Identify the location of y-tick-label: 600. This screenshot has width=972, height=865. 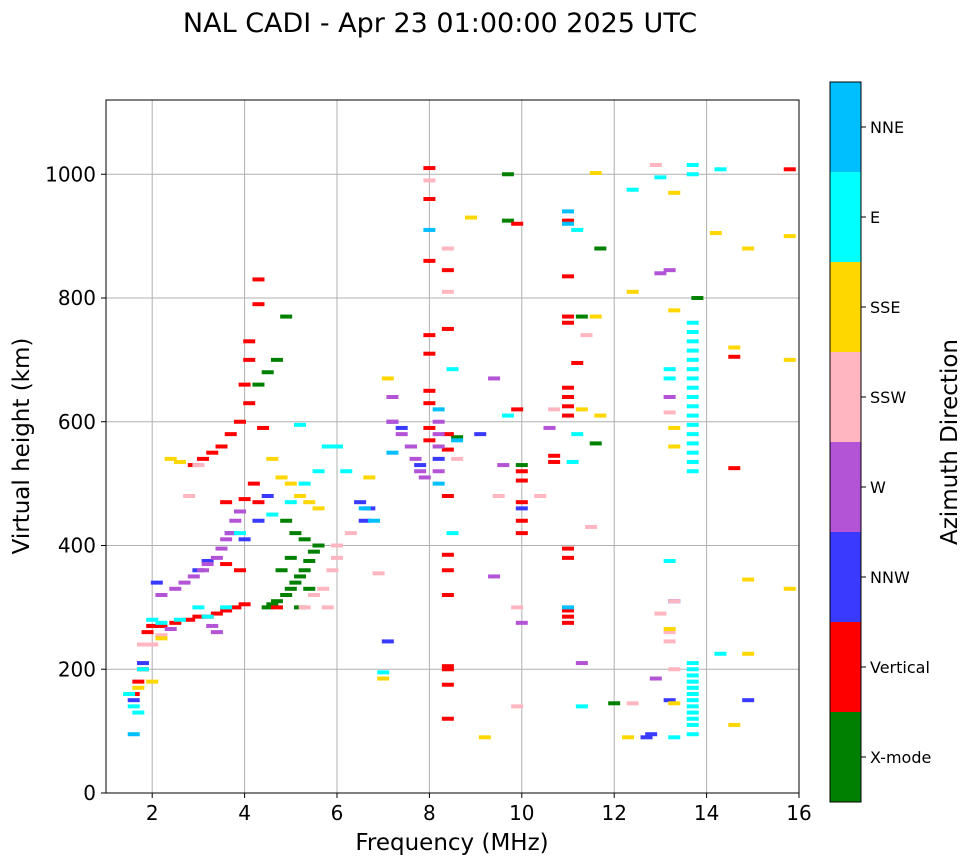
(77, 422).